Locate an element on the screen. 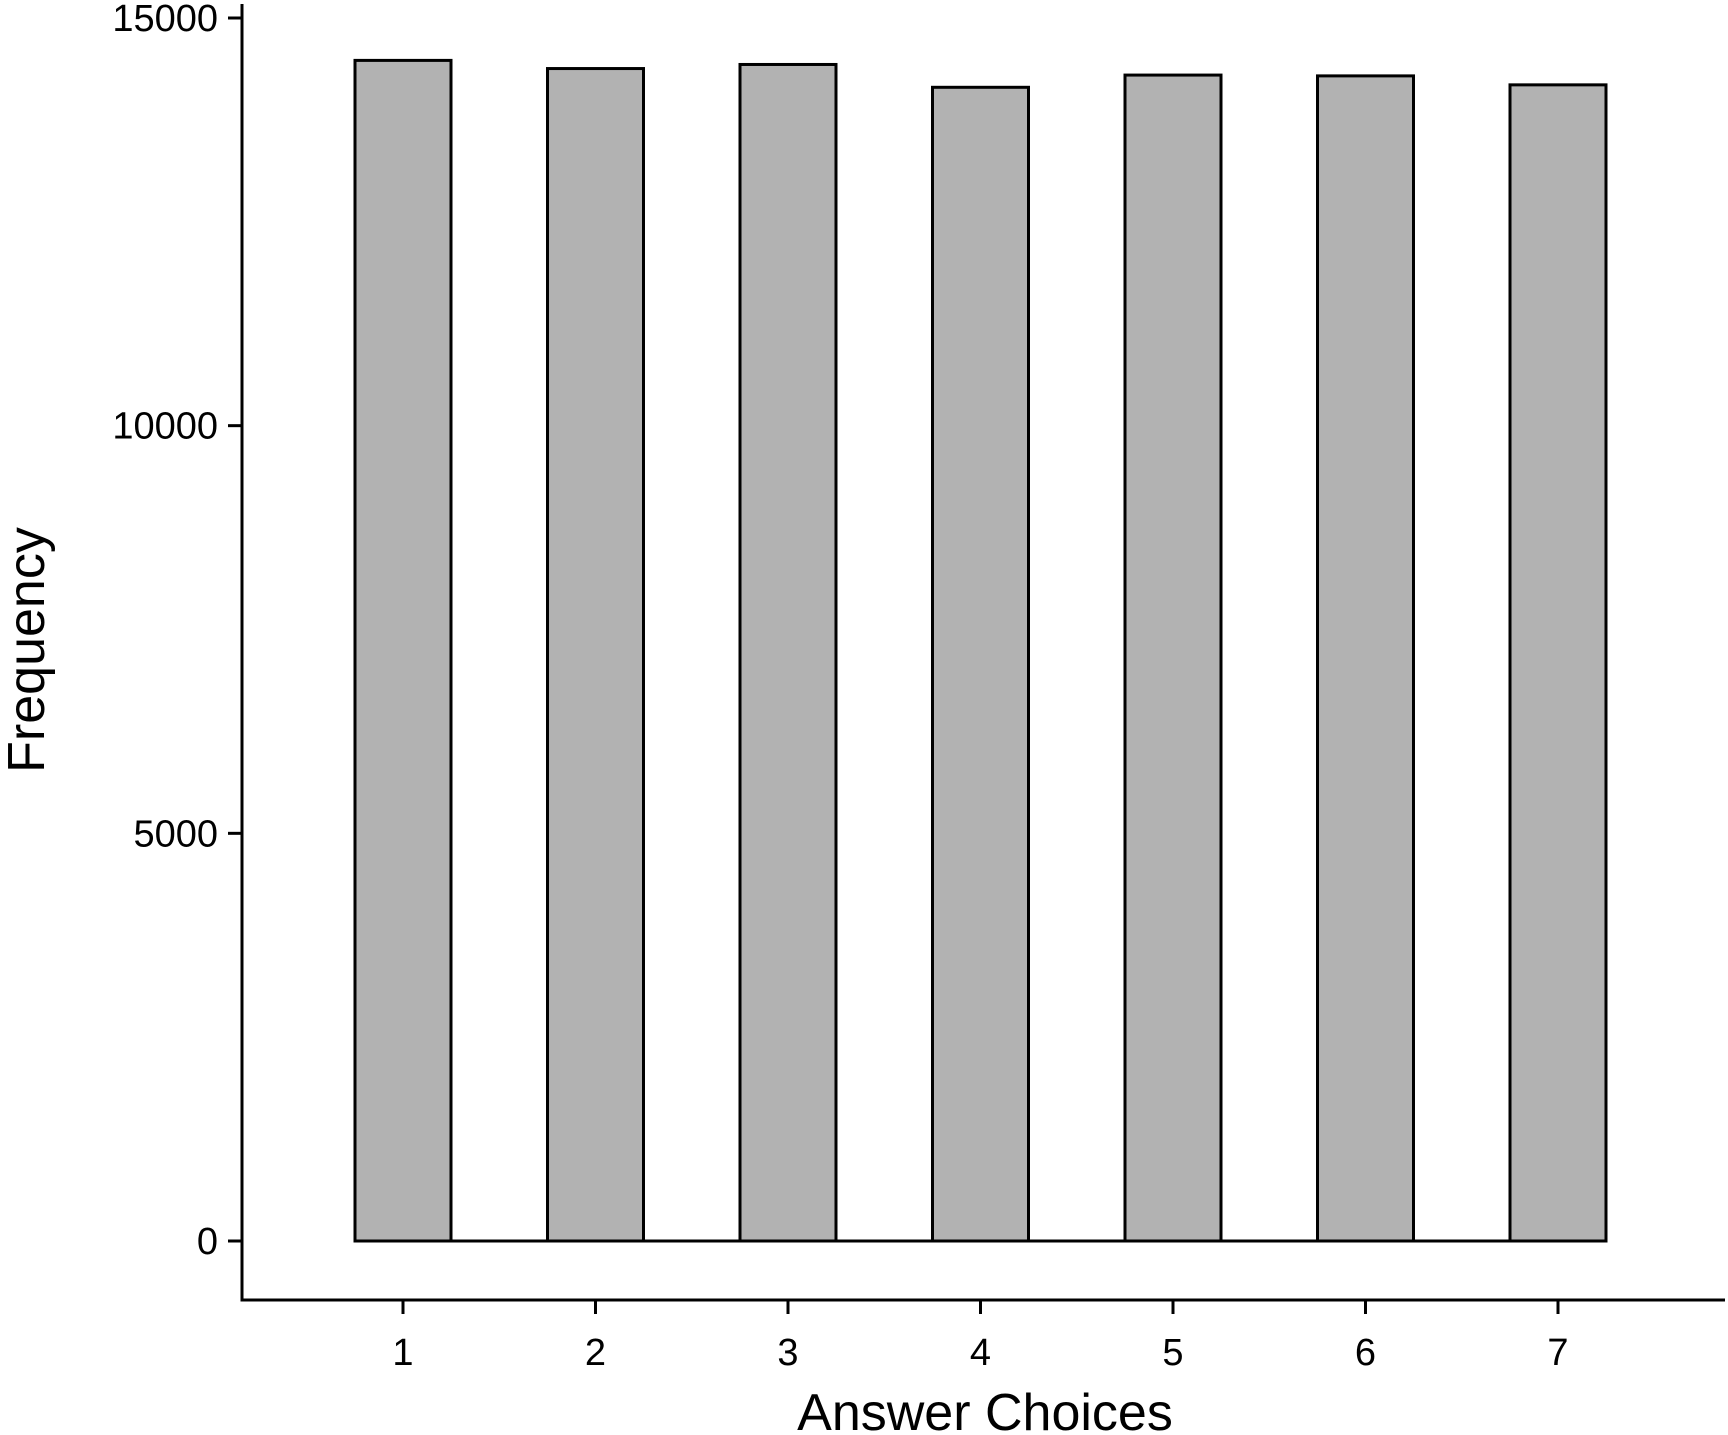 The height and width of the screenshot is (1435, 1728). x-tick-label: 1 is located at coordinates (402, 1353).